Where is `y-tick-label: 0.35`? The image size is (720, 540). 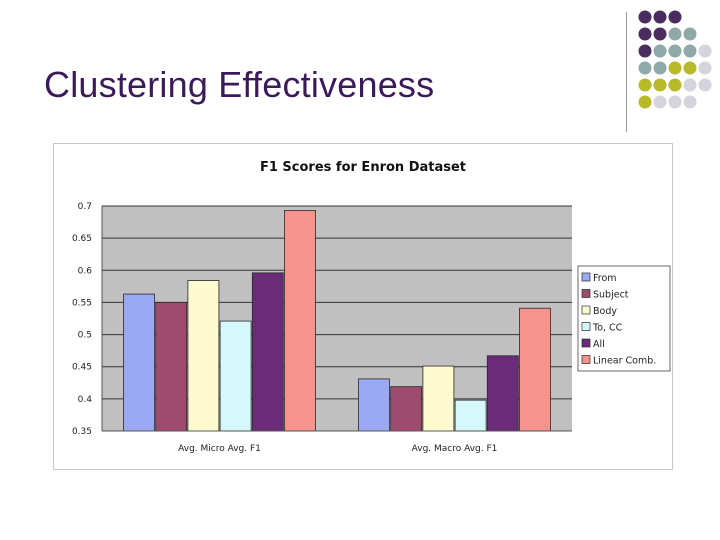
y-tick-label: 0.35 is located at coordinates (82, 432).